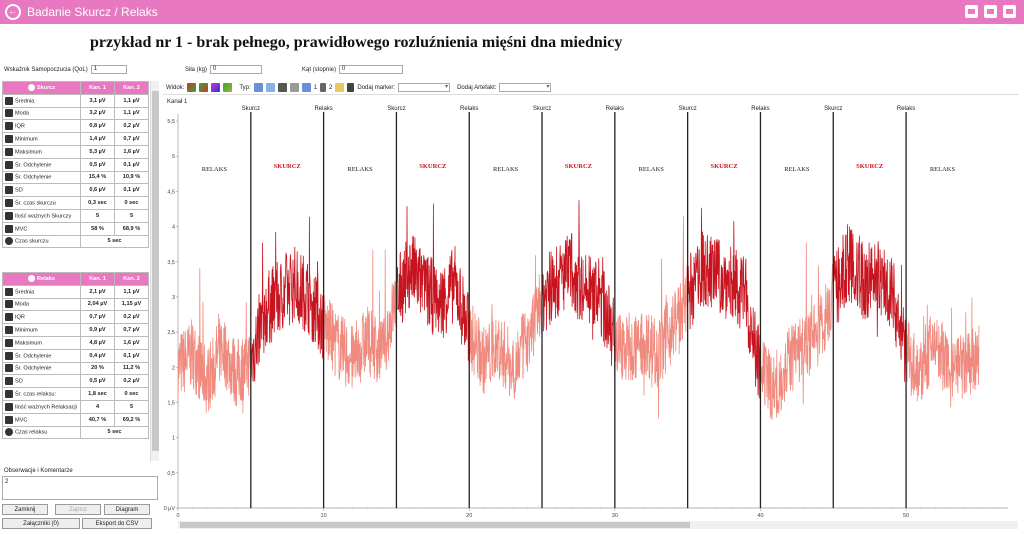  What do you see at coordinates (282, 87) in the screenshot?
I see `range-icon` at bounding box center [282, 87].